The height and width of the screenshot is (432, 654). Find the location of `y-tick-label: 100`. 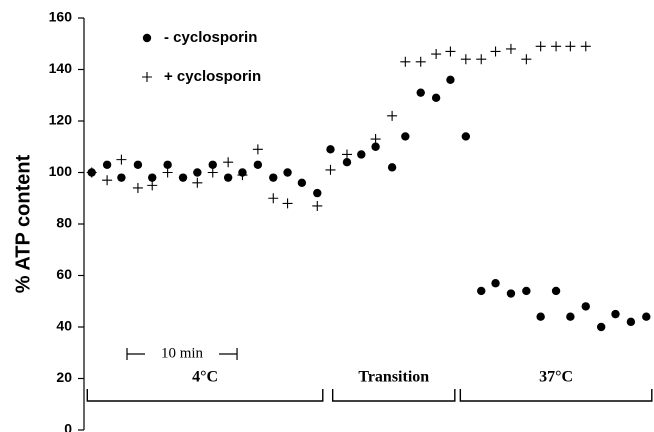

y-tick-label: 100 is located at coordinates (61, 171).